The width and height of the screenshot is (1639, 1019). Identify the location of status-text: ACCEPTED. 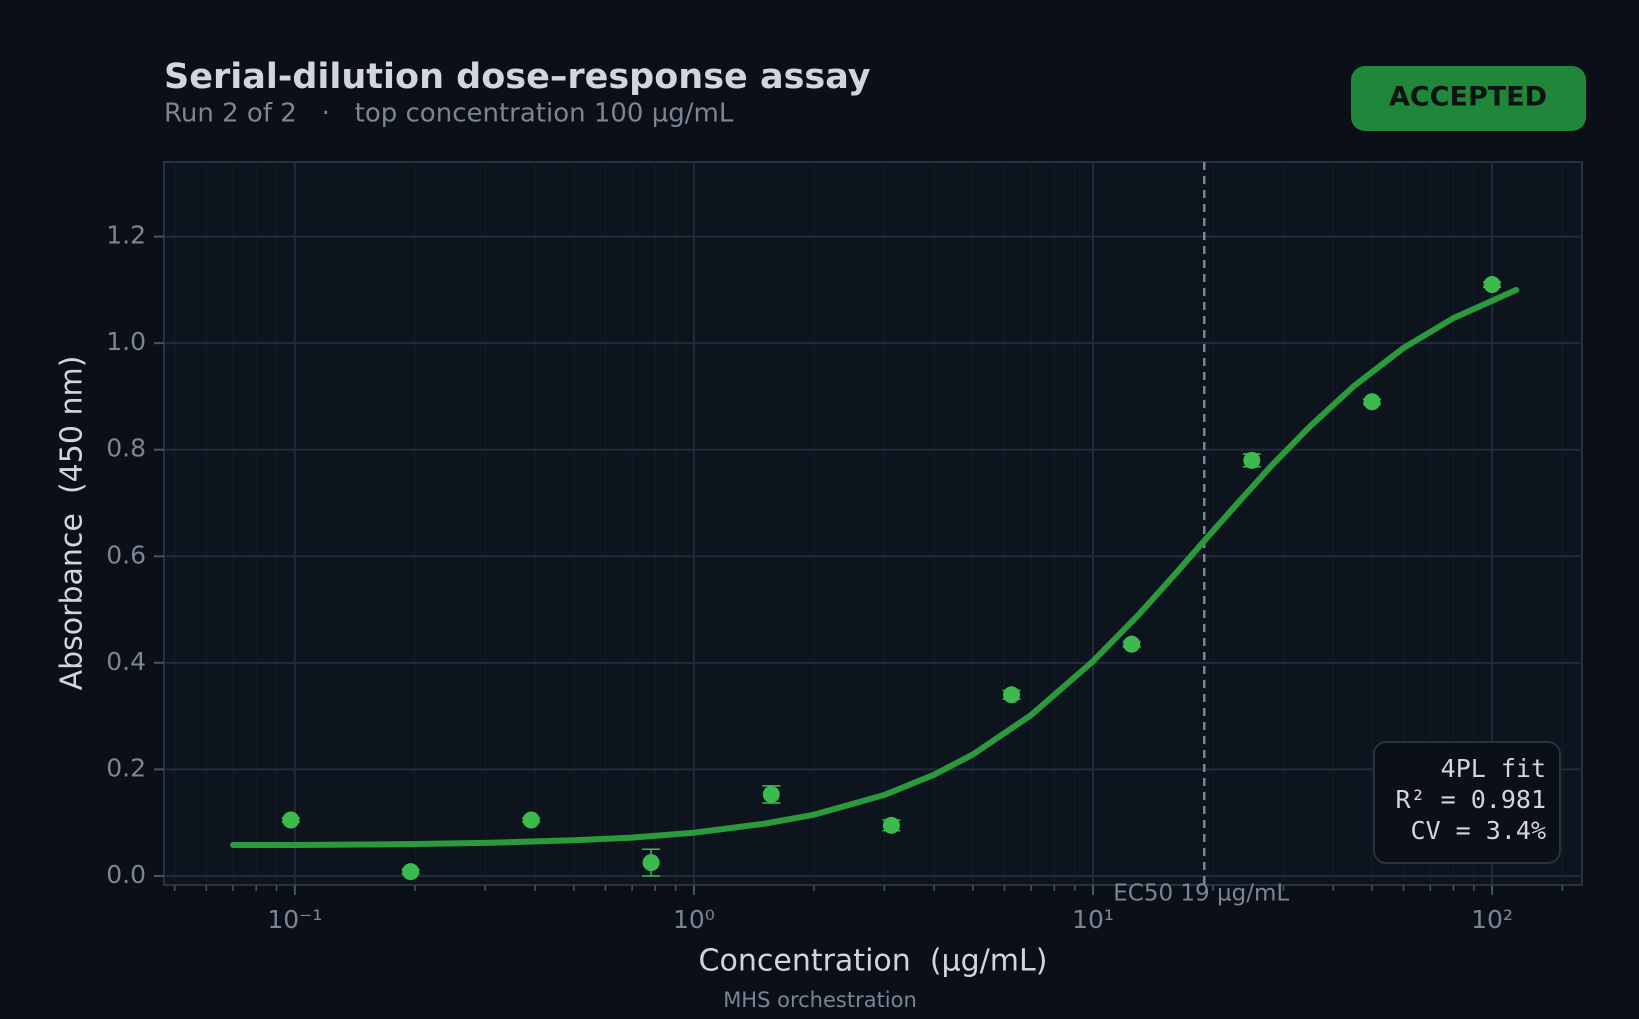
(1468, 97).